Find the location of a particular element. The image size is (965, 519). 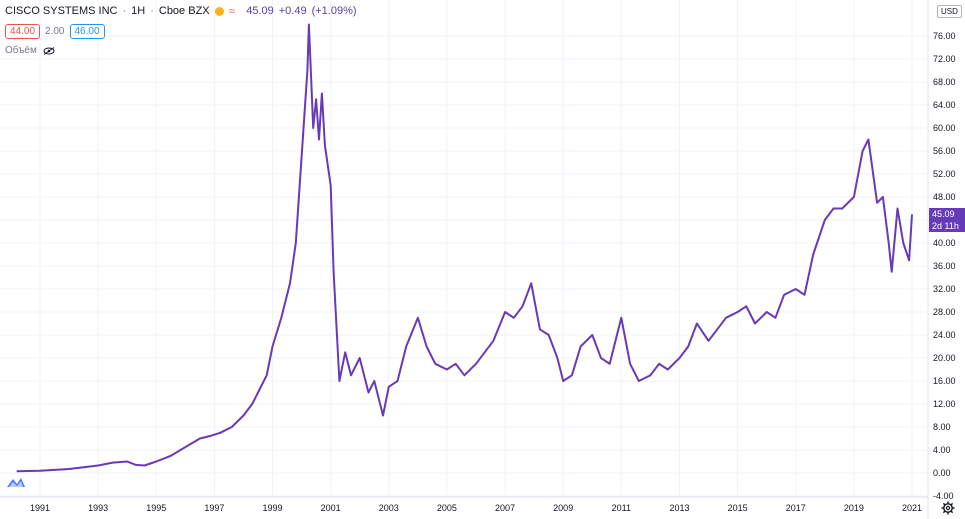

spread-value: 2.00 is located at coordinates (55, 31).